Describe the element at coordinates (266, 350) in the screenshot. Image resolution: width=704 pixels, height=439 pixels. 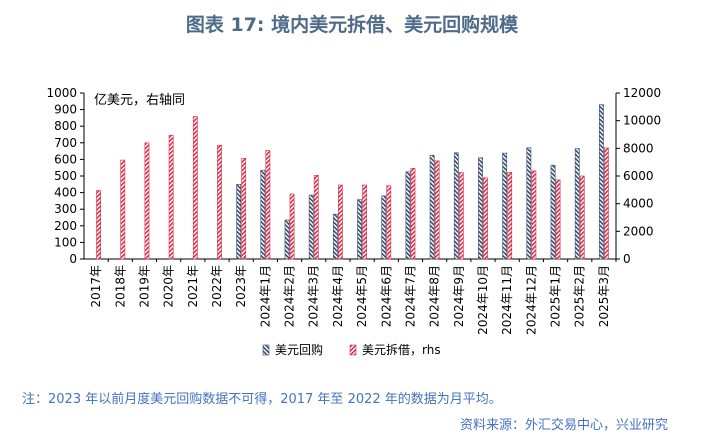
I see `legend-repo-swatch` at that location.